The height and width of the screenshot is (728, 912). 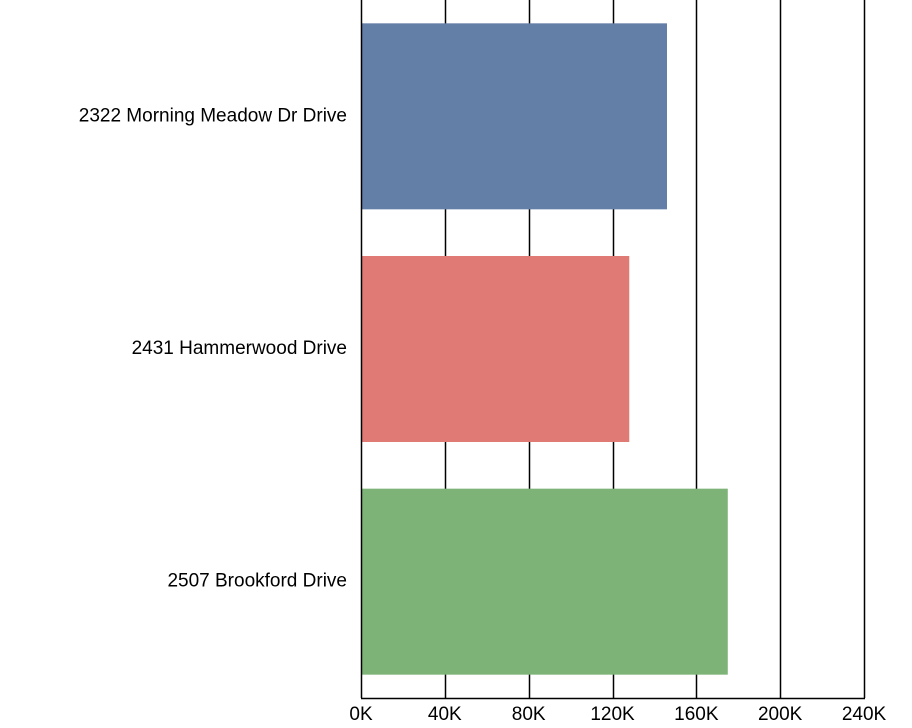 What do you see at coordinates (864, 714) in the screenshot?
I see `x-tick-label: 240K` at bounding box center [864, 714].